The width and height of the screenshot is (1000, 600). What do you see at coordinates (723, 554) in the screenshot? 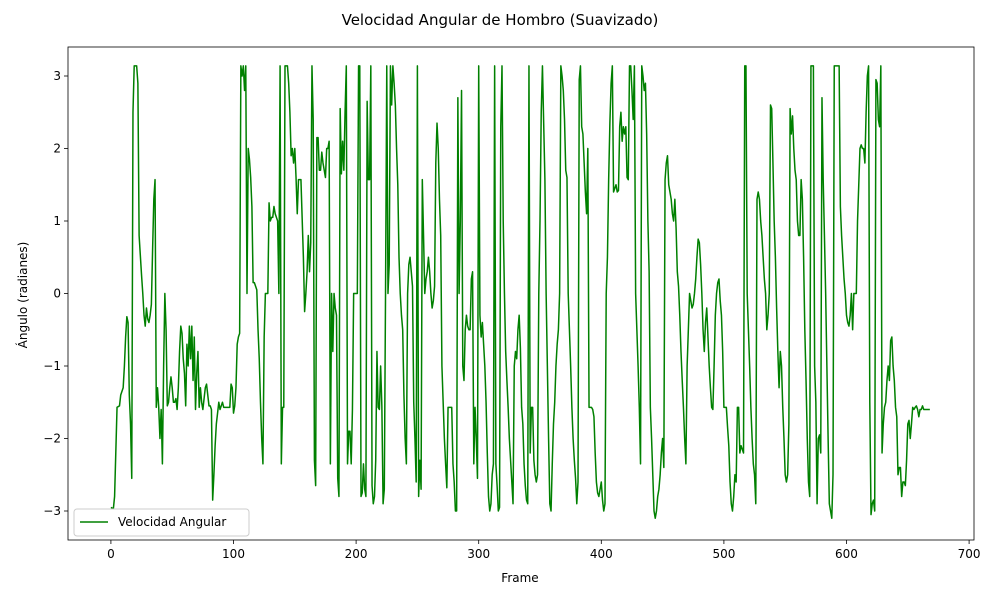
I see `x-tick-label: 500` at bounding box center [723, 554].